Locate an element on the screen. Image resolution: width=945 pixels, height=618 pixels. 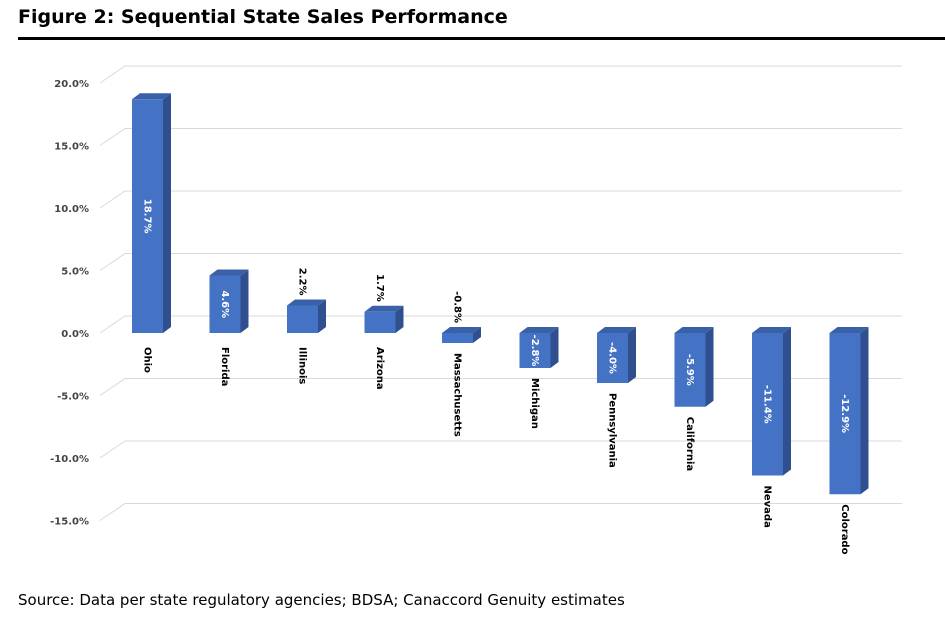
value-label: 2.2% is located at coordinates (302, 282).